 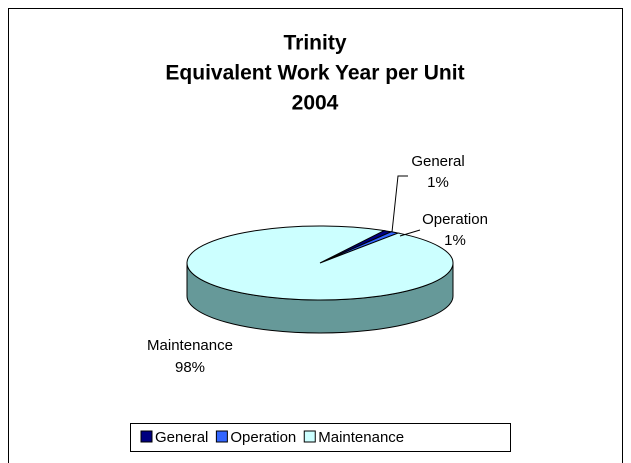 I want to click on legend: General Operation Maintenance, so click(x=272, y=437).